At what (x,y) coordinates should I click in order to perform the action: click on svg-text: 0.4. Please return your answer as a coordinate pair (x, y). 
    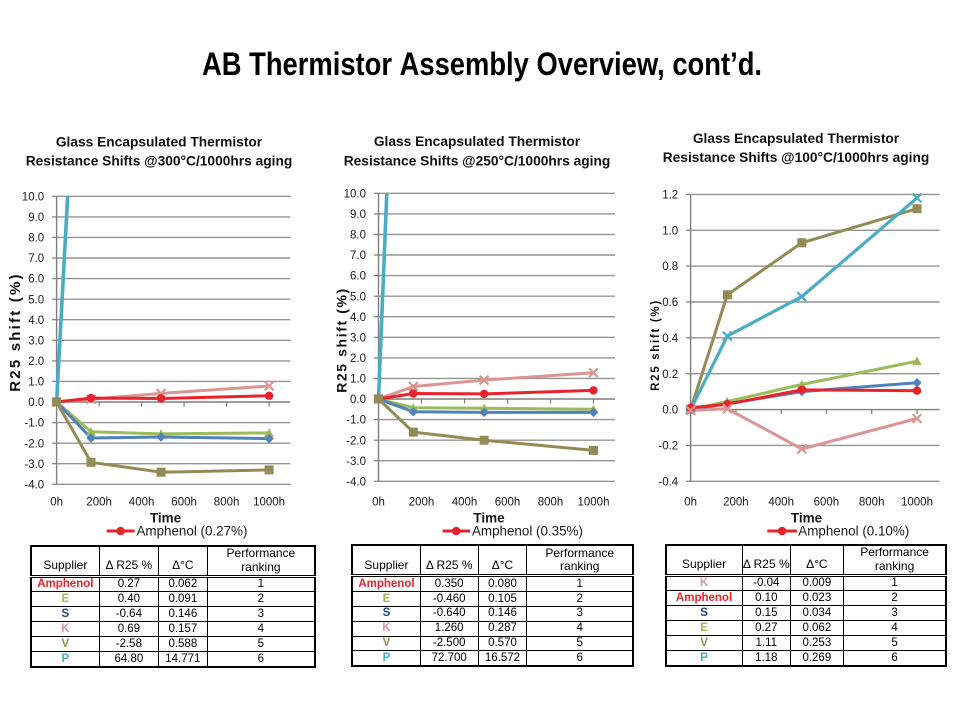
    Looking at the image, I should click on (670, 339).